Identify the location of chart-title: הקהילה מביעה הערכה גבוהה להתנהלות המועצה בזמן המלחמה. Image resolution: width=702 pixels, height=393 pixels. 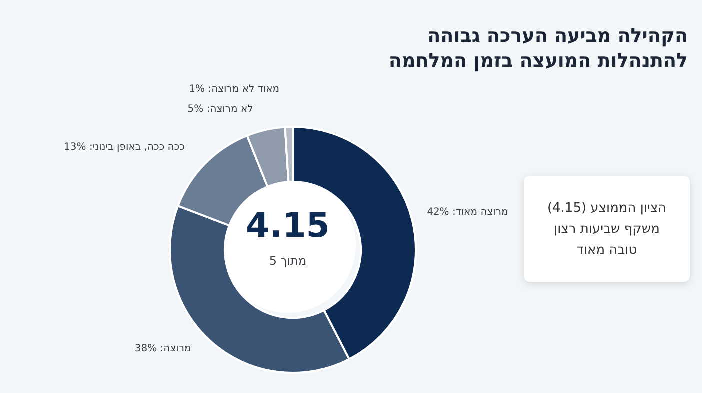
(538, 49).